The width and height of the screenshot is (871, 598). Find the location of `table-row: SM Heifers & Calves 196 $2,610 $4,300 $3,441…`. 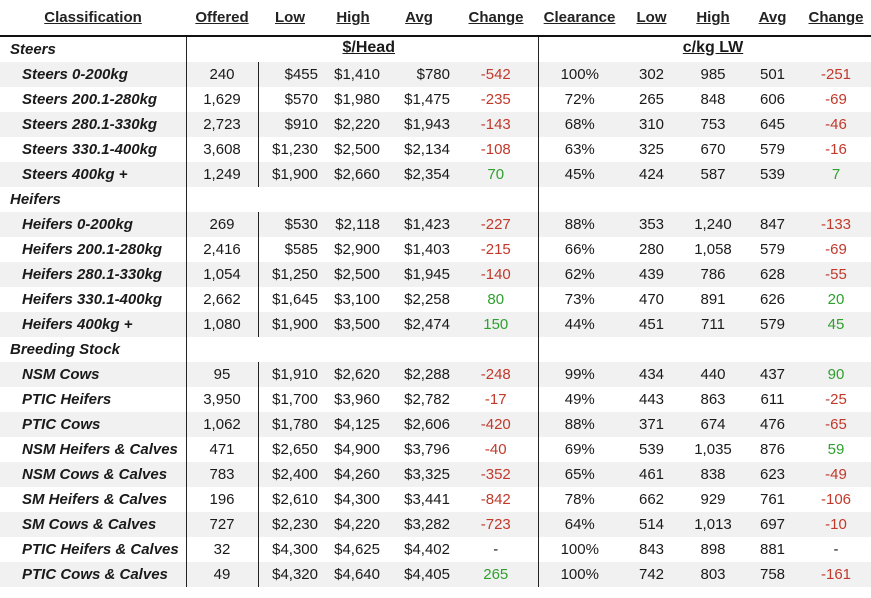

table-row: SM Heifers & Calves 196 $2,610 $4,300 $3,441… is located at coordinates (435, 499).